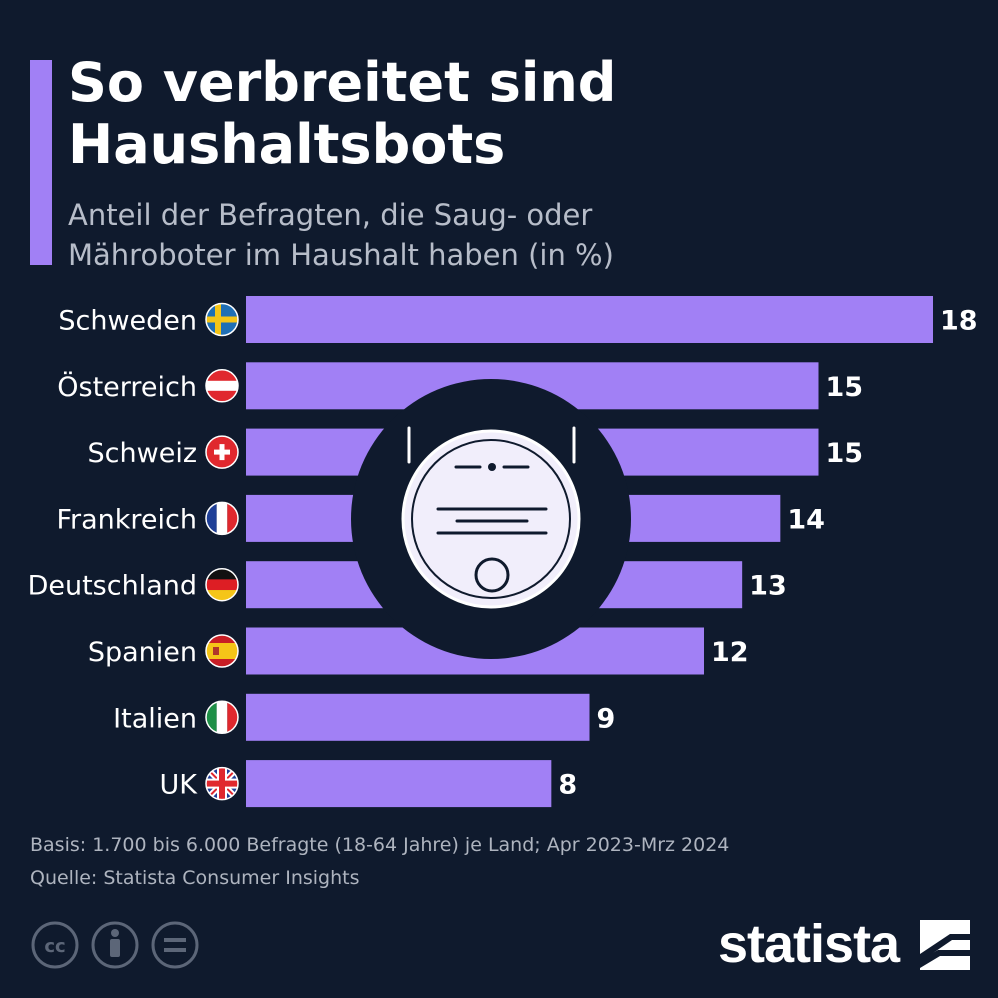 Image resolution: width=998 pixels, height=998 pixels. Describe the element at coordinates (768, 586) in the screenshot. I see `value-label: 13` at that location.